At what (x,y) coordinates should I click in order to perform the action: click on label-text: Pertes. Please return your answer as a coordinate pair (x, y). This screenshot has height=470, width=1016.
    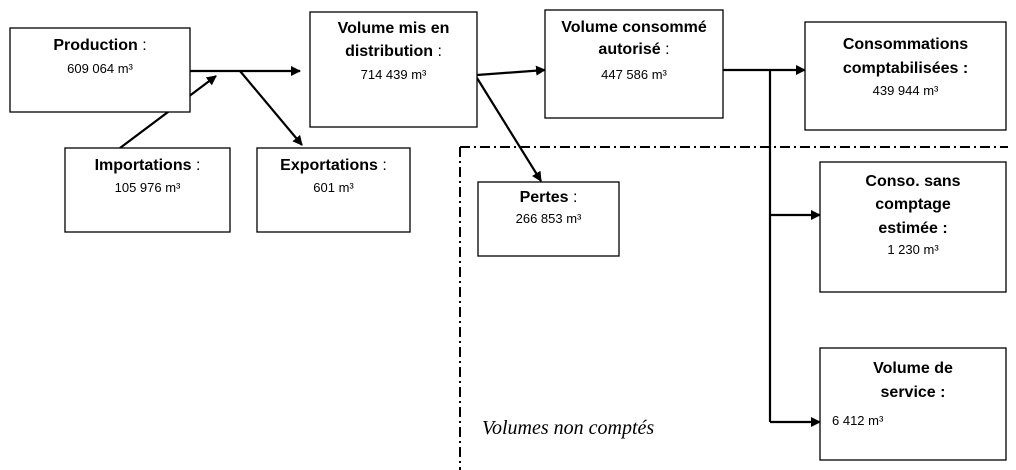
    Looking at the image, I should click on (544, 197).